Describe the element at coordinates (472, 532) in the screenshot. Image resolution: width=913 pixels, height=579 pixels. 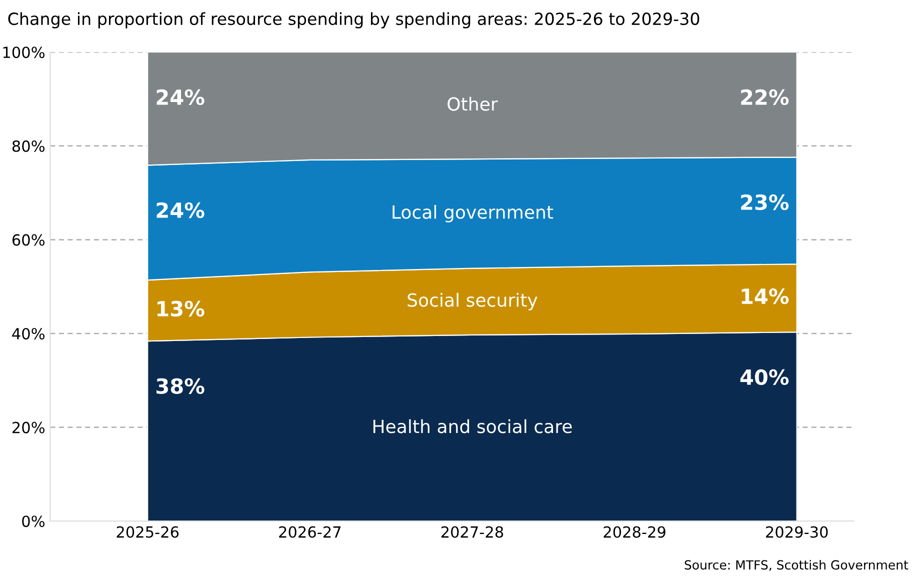
I see `x-tick-label: 2027-28` at that location.